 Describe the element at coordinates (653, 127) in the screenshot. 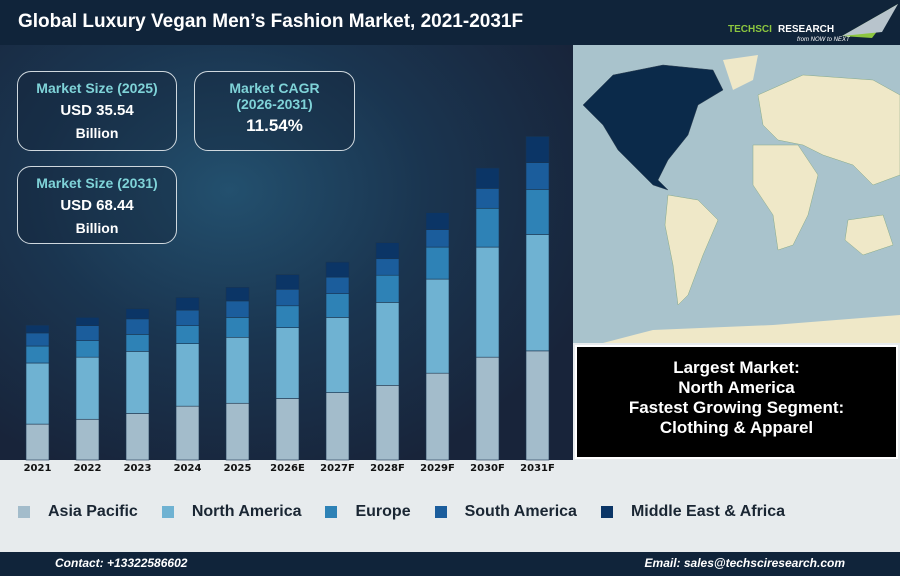

I see `north-america-region` at that location.